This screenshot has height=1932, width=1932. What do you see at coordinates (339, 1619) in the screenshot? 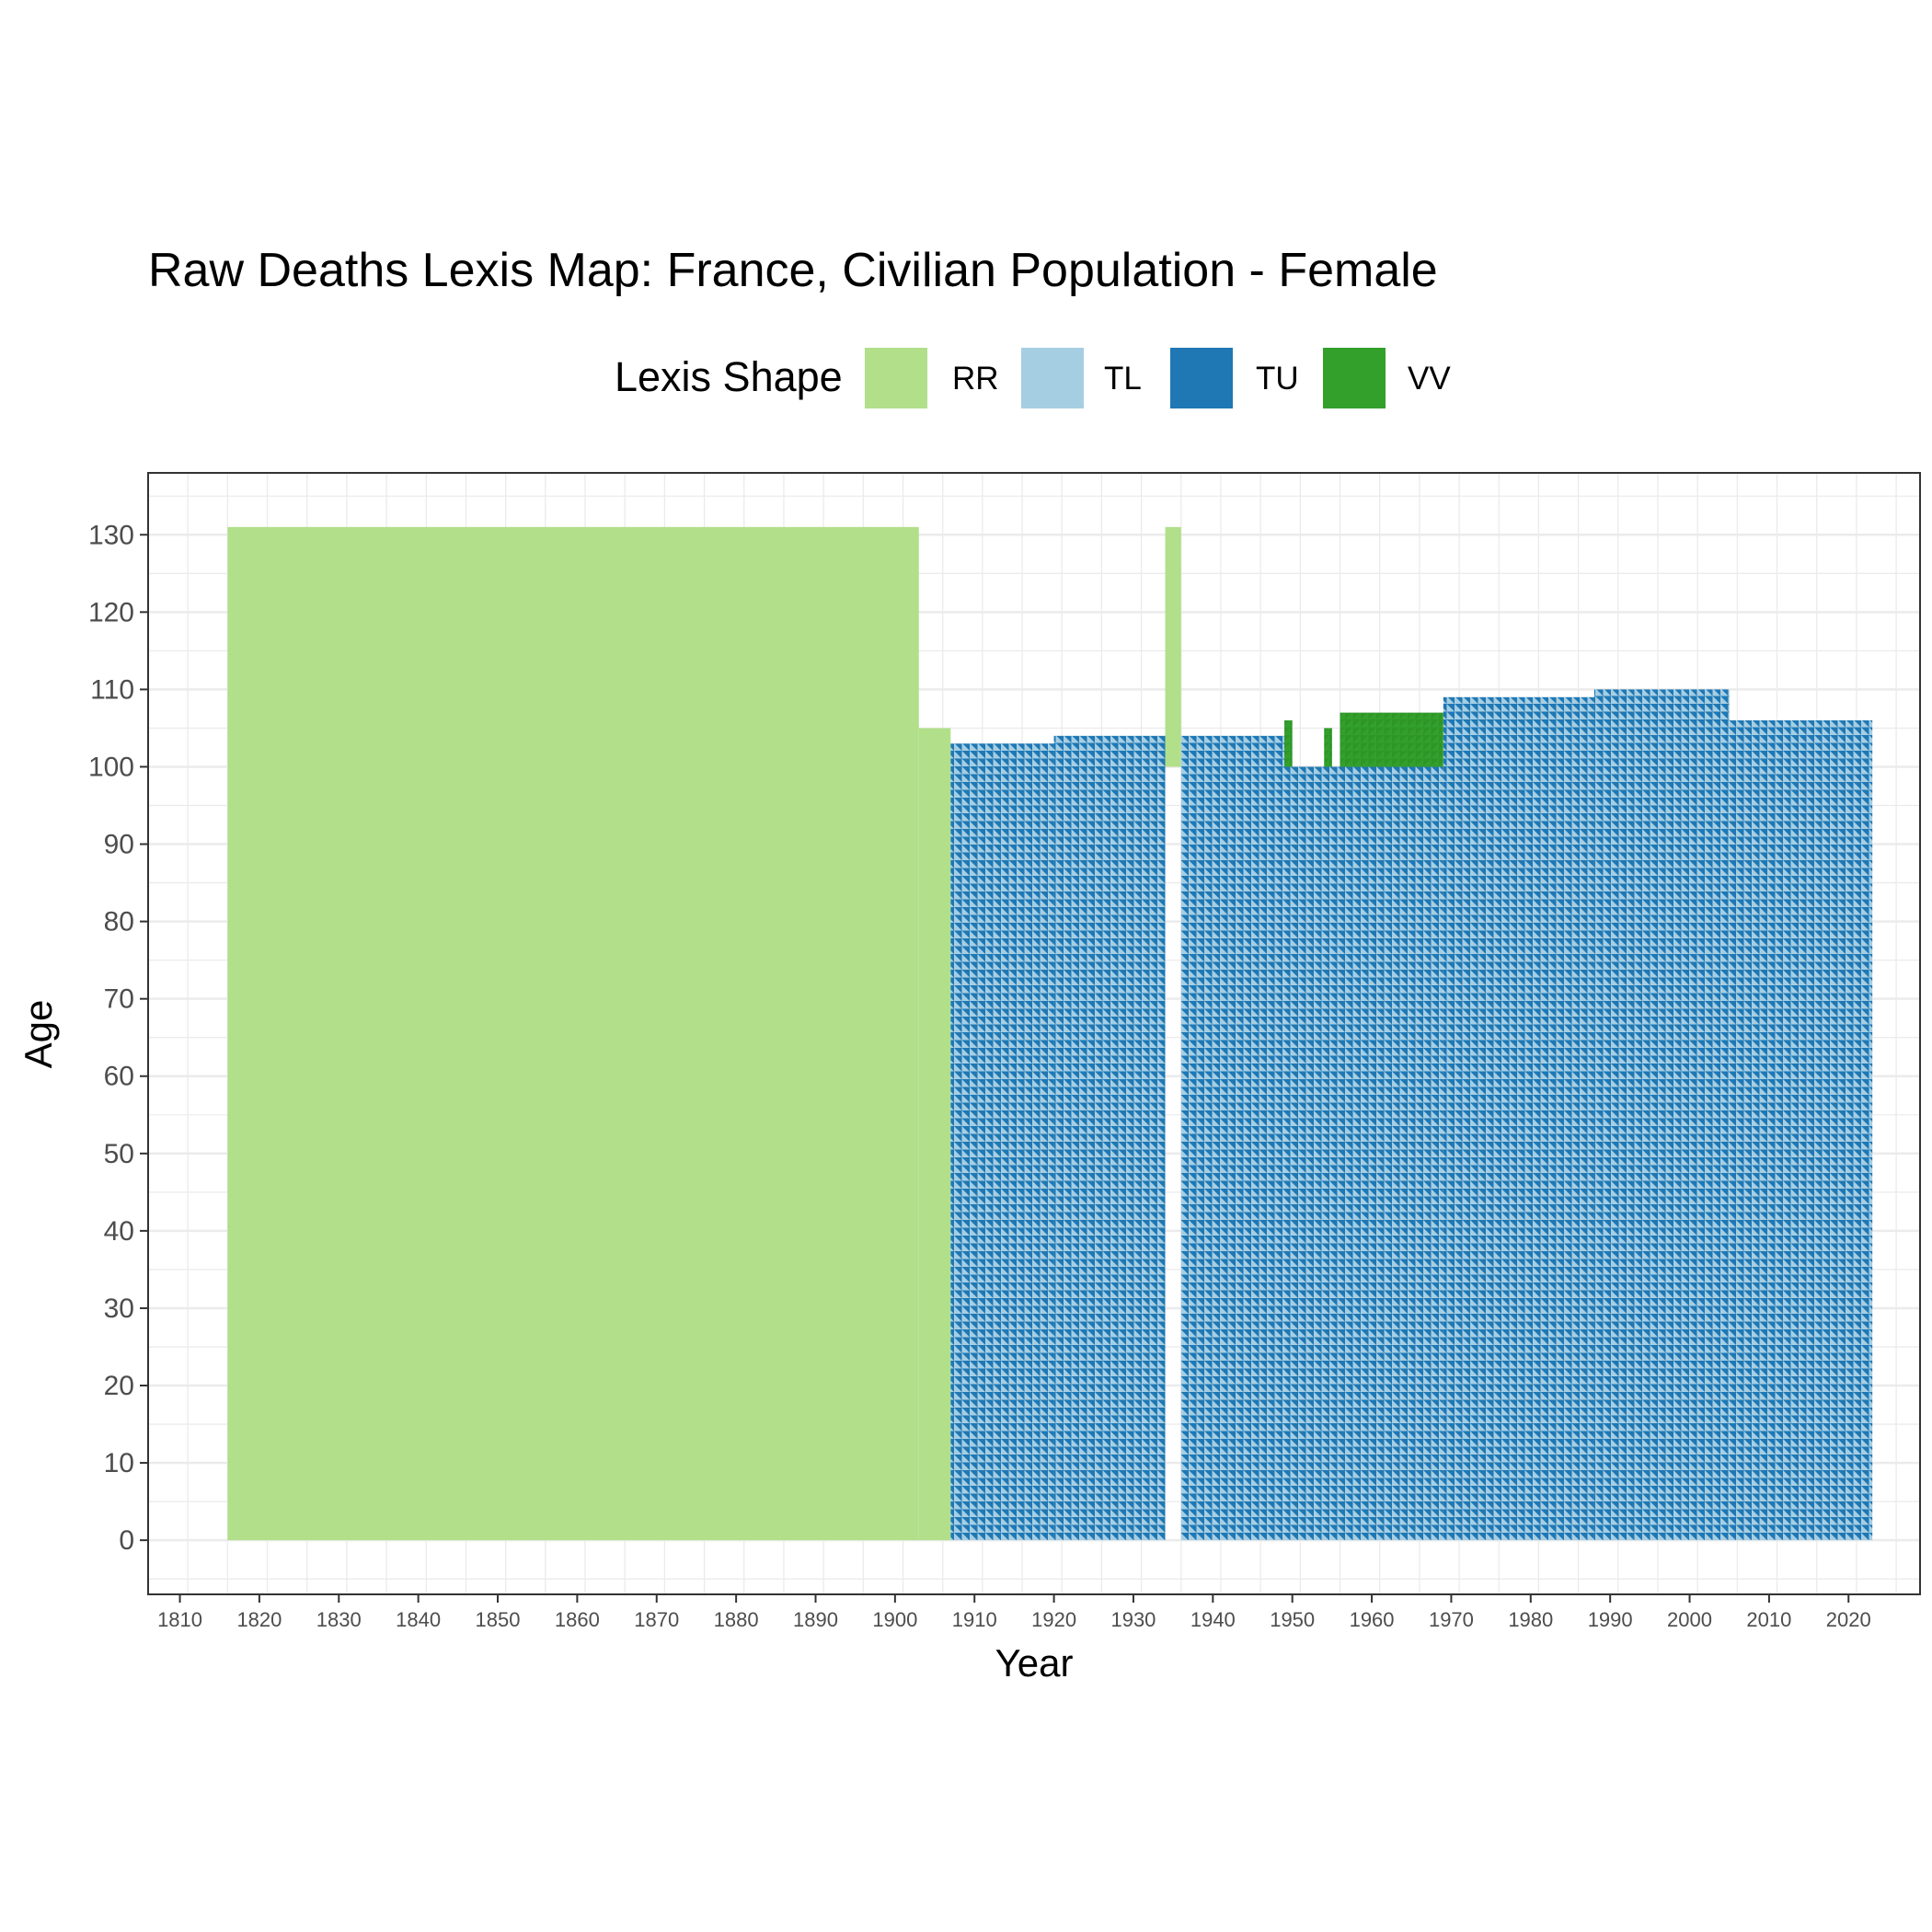
I see `x-tick-label: 1830` at bounding box center [339, 1619].